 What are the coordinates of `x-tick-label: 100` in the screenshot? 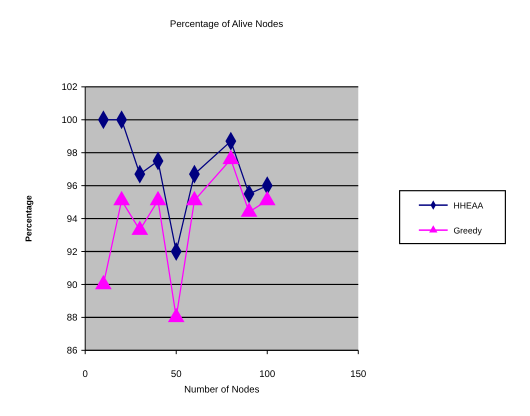 It's located at (267, 374).